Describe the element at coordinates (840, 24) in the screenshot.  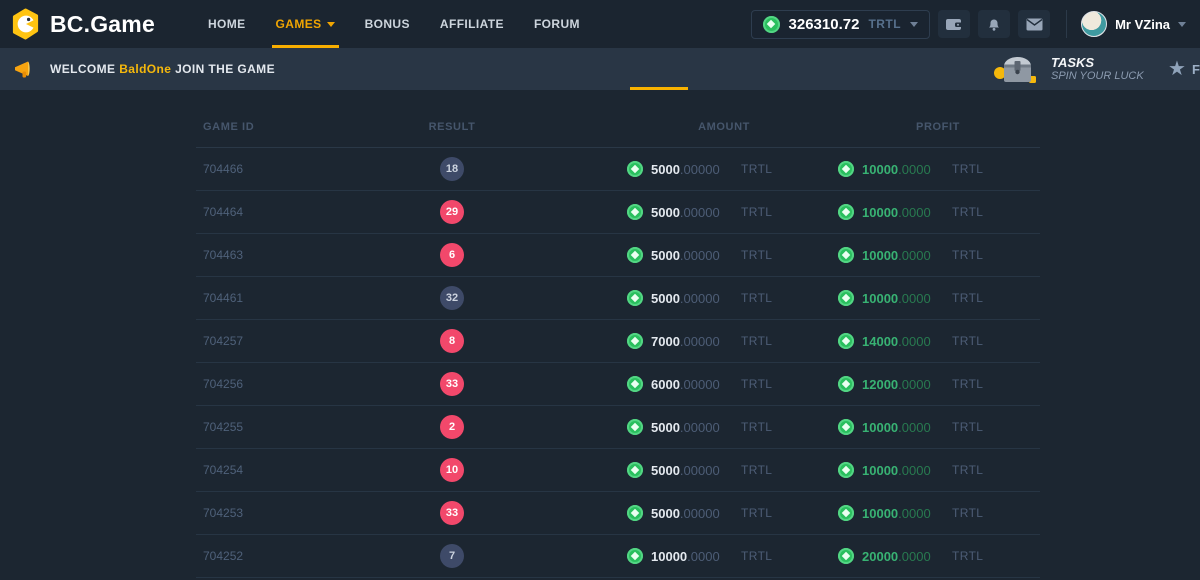
I see `balance-selector: 326310.72 TRTL` at that location.